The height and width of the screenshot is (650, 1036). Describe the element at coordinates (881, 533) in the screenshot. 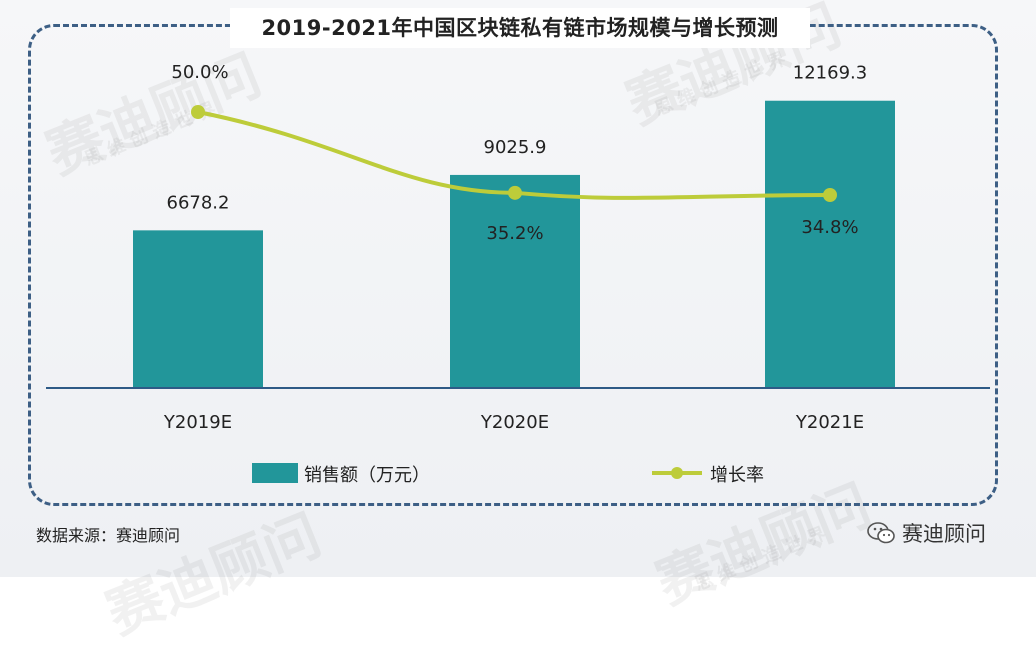

I see `wechat-icon` at that location.